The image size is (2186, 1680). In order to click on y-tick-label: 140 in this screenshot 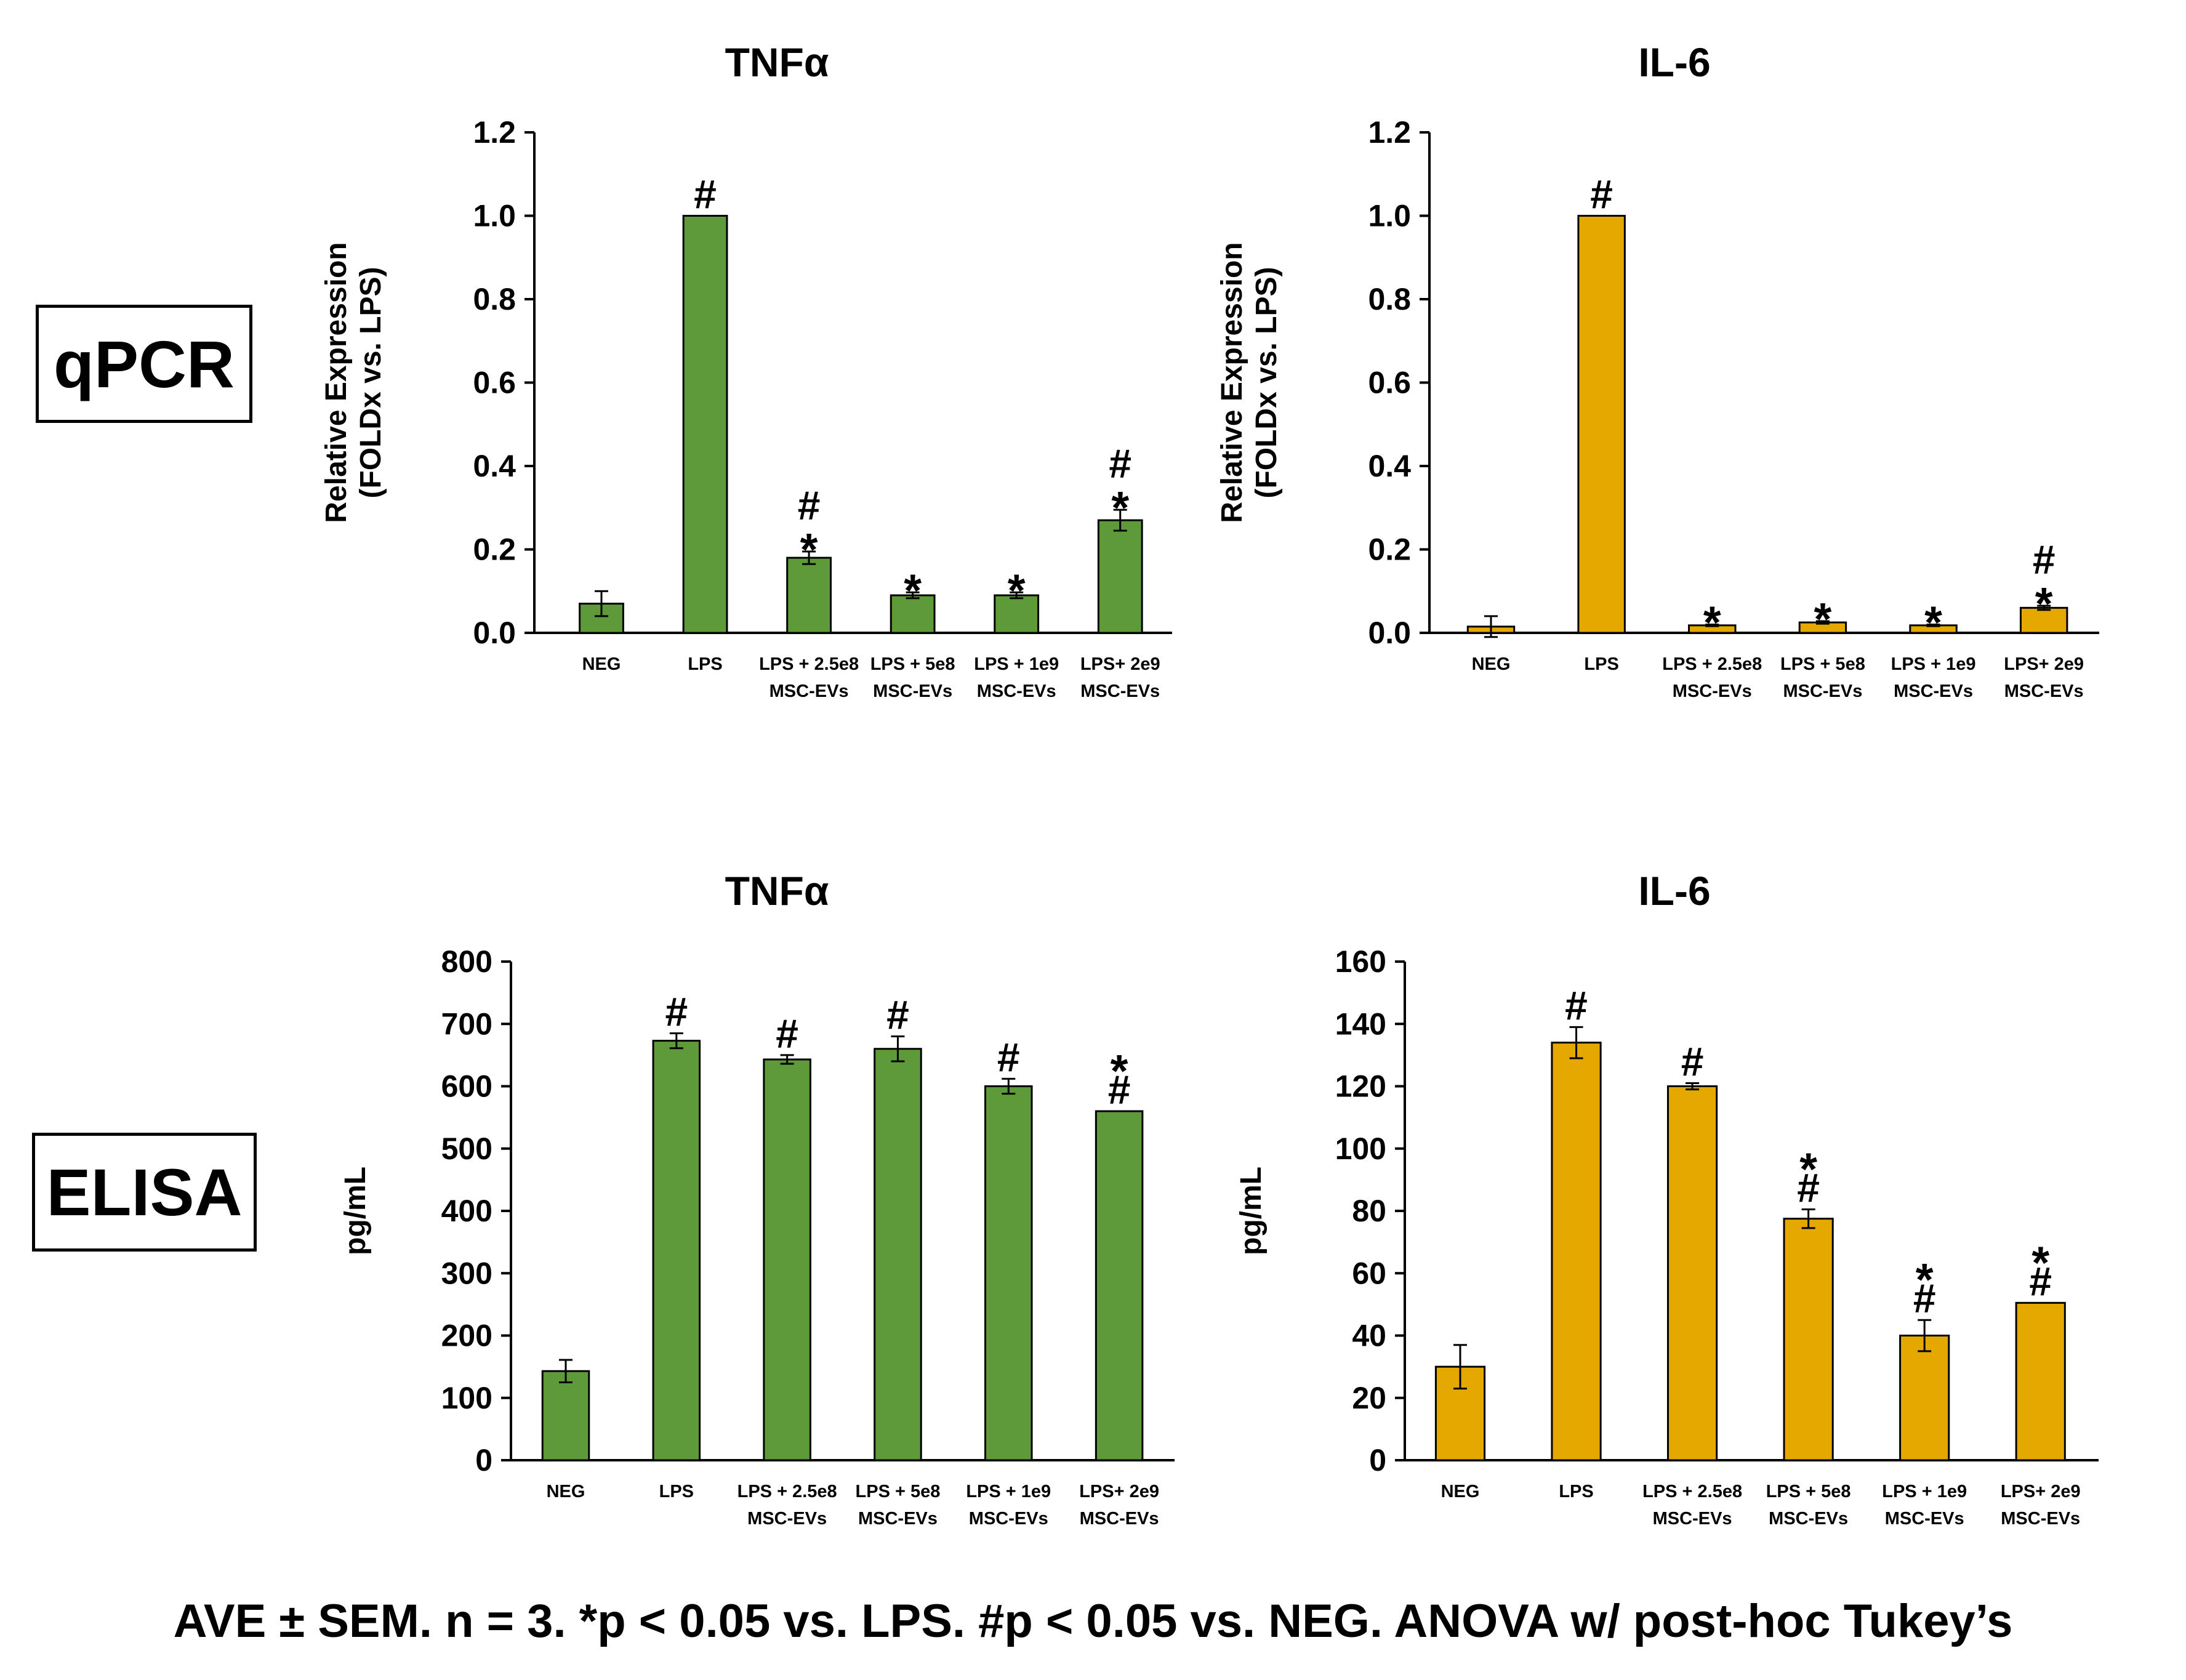, I will do `click(1360, 1024)`.